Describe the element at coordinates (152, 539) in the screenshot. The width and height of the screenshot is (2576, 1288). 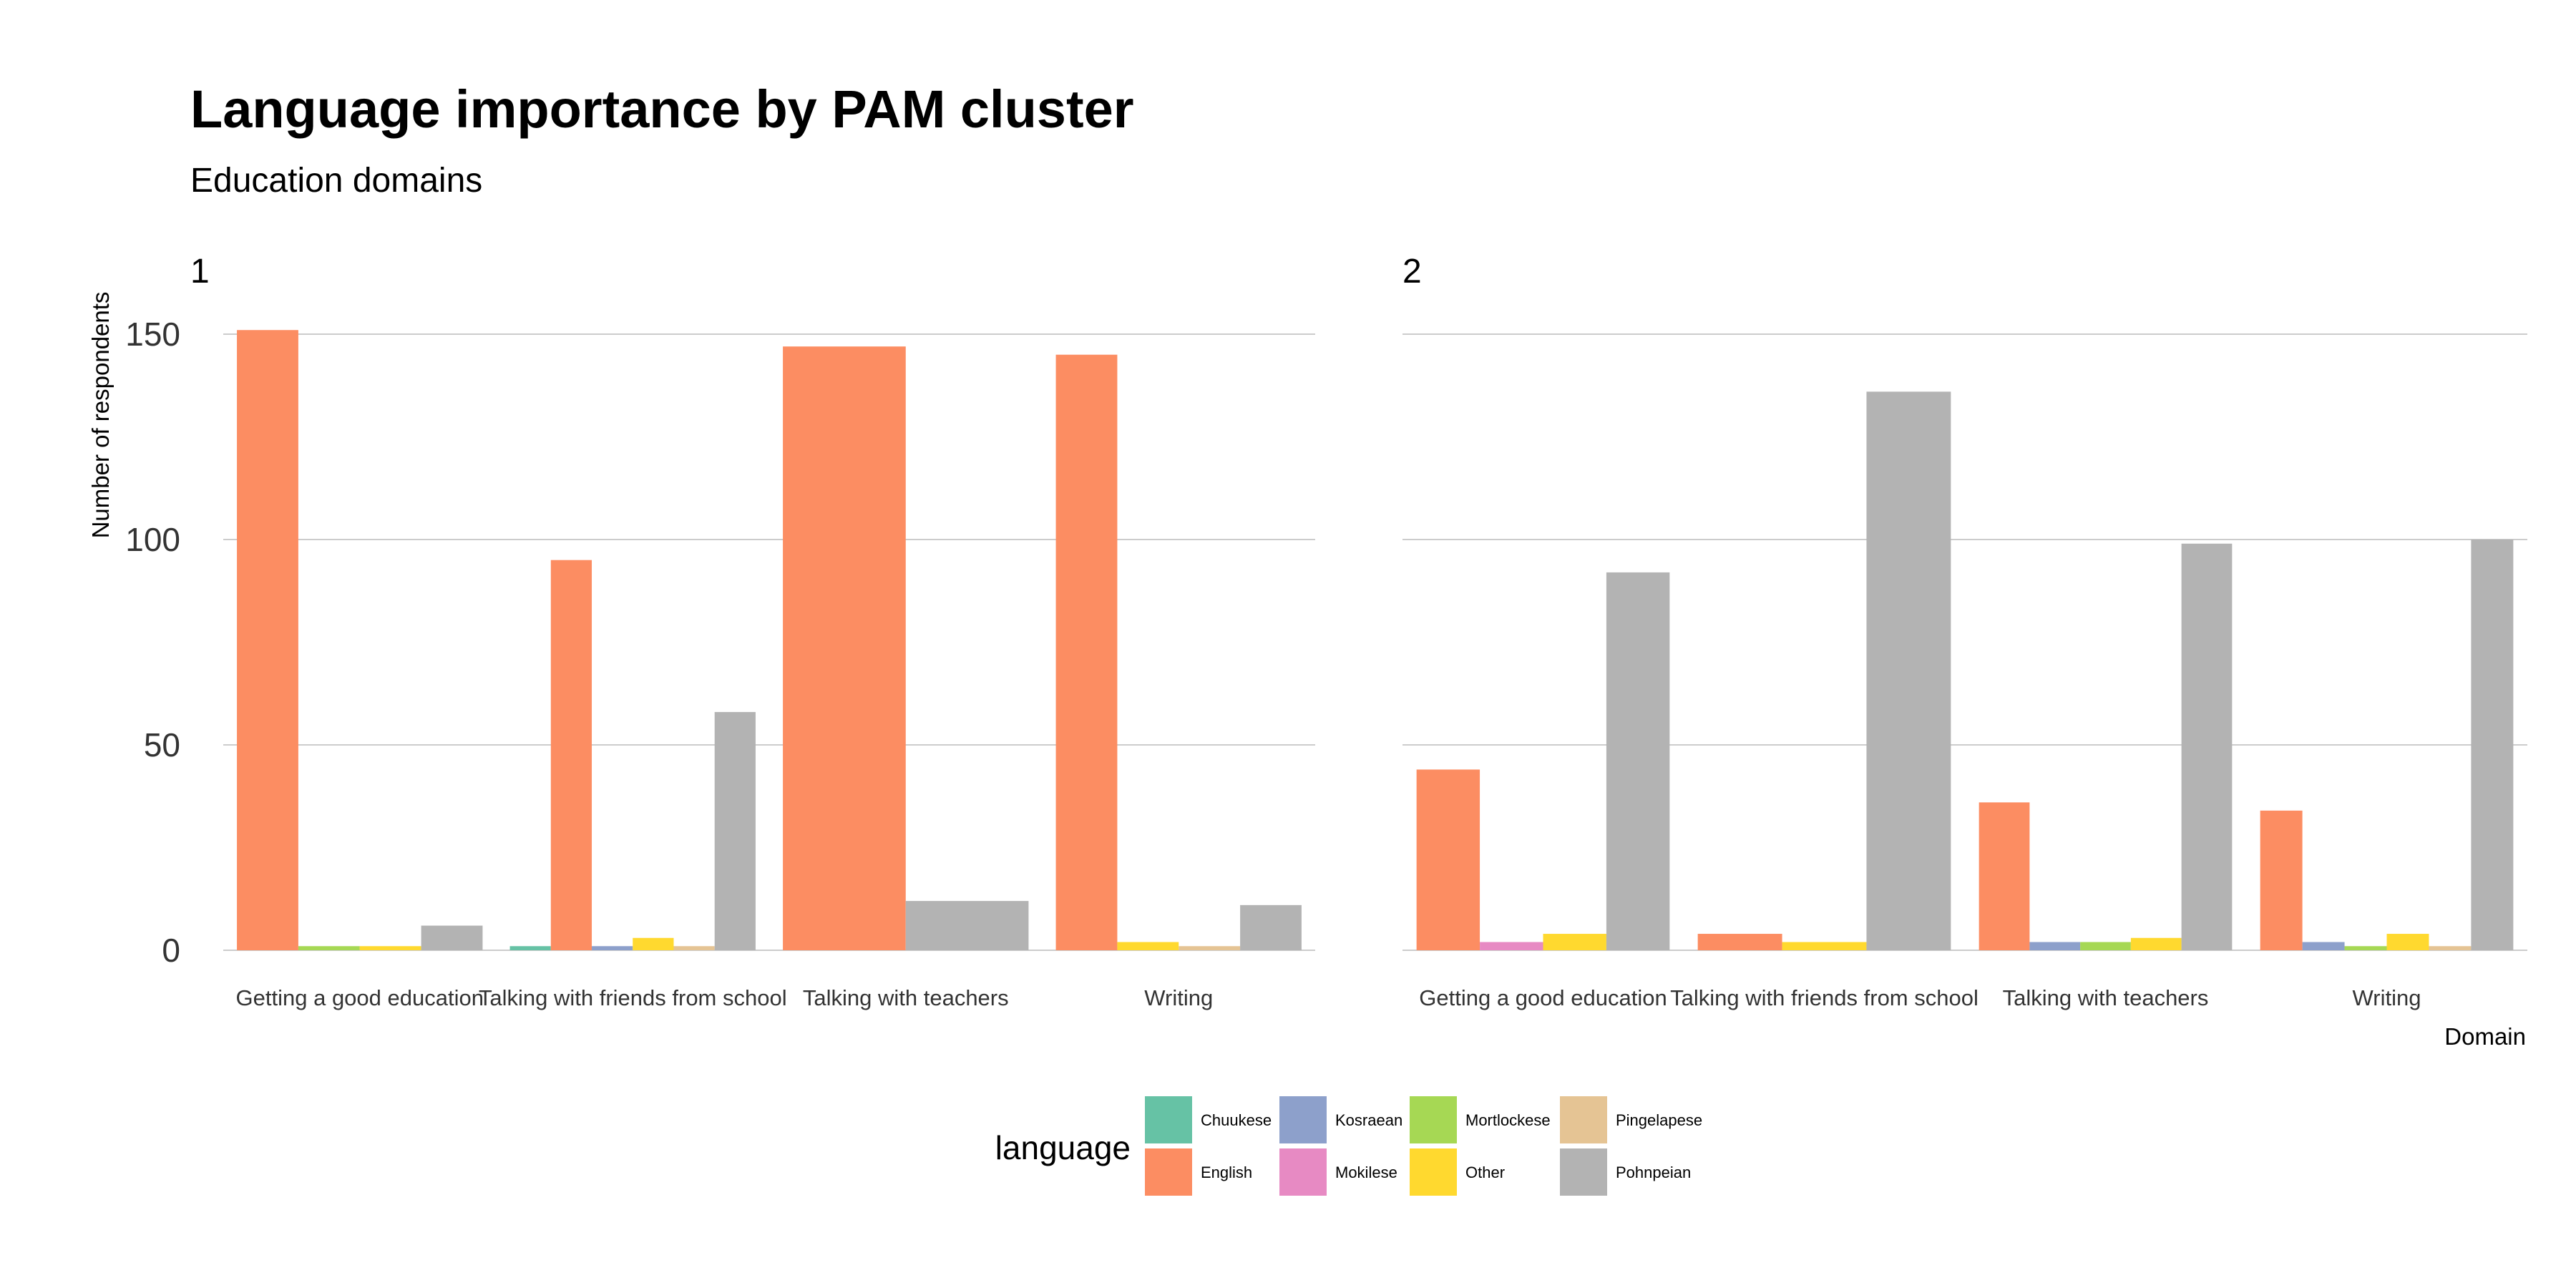
I see `y-tick-label: 100` at that location.